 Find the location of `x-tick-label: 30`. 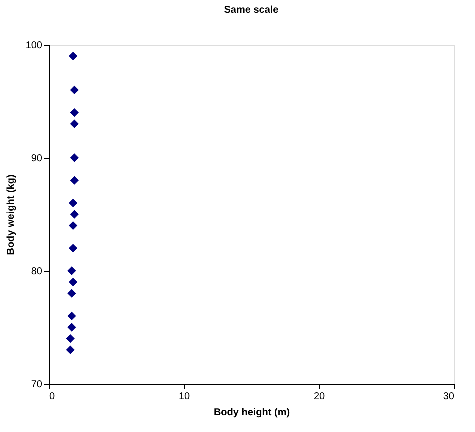

x-tick-label: 30 is located at coordinates (449, 397).